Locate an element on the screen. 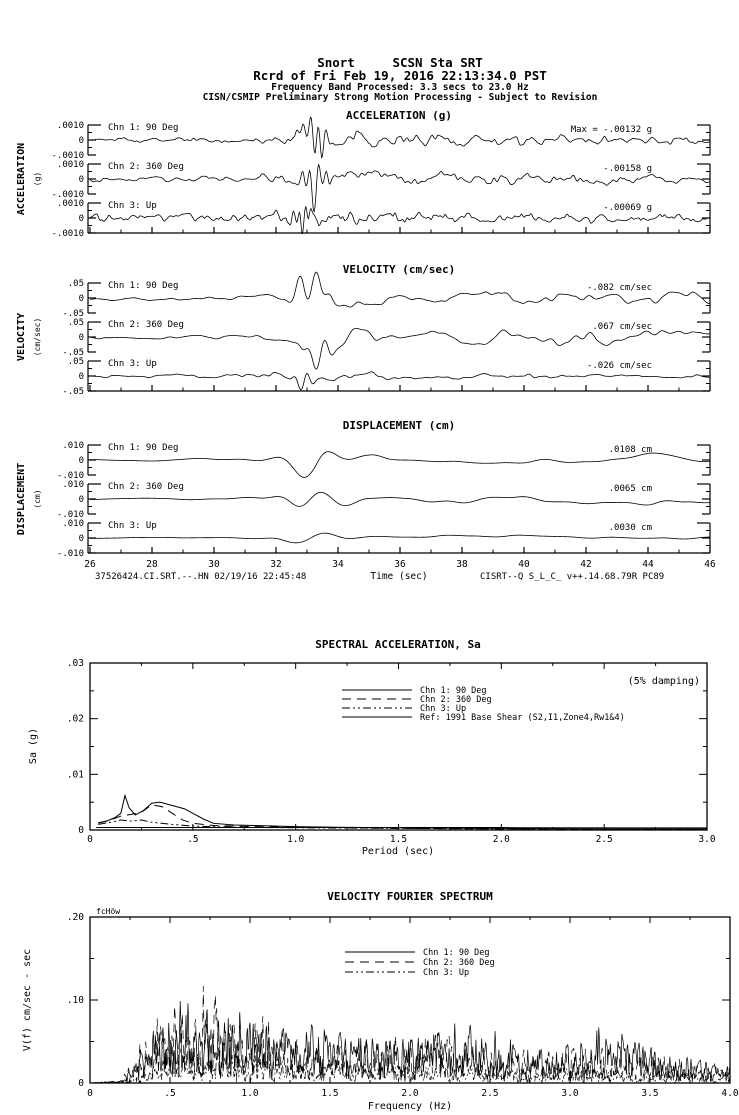 The width and height of the screenshot is (739, 1115). record-id-label: 37526424.CI.SRT.--.HN 02/19/16 22:45:48 is located at coordinates (200, 577).